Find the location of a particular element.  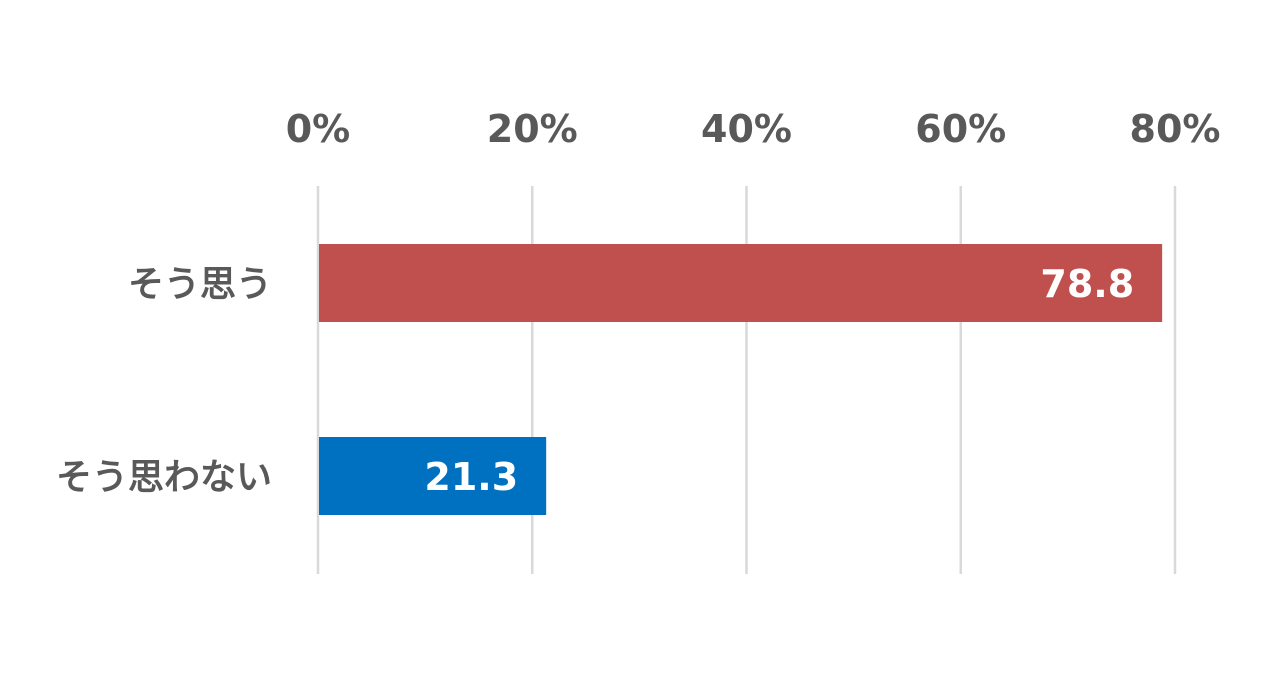

category-label-1: そう思わない is located at coordinates (164, 477).